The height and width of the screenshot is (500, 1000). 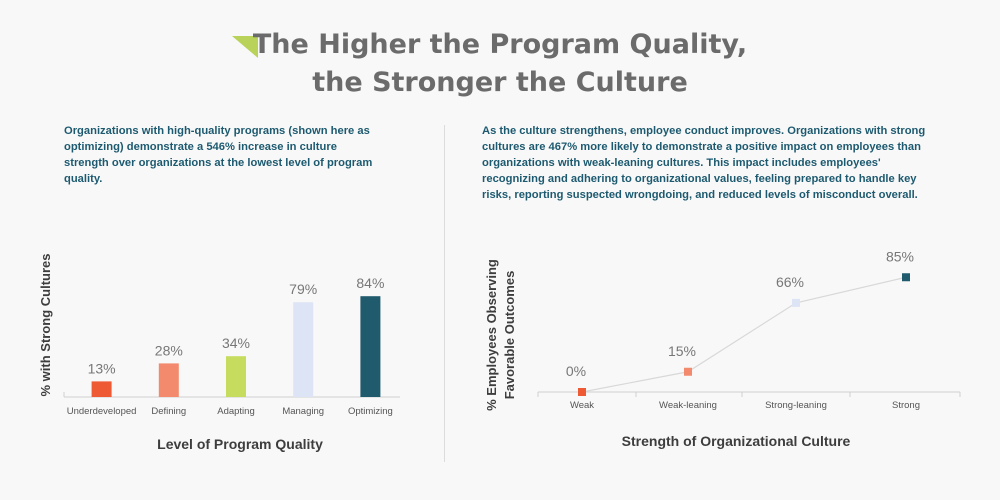 What do you see at coordinates (736, 441) in the screenshot?
I see `line-chart-x-axis-title: Strength of Organizational Culture` at bounding box center [736, 441].